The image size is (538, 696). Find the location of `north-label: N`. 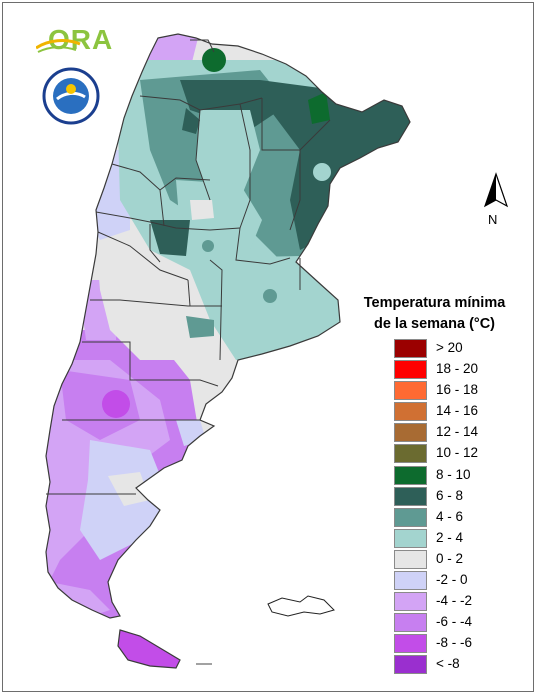

north-label: N is located at coordinates (493, 219).